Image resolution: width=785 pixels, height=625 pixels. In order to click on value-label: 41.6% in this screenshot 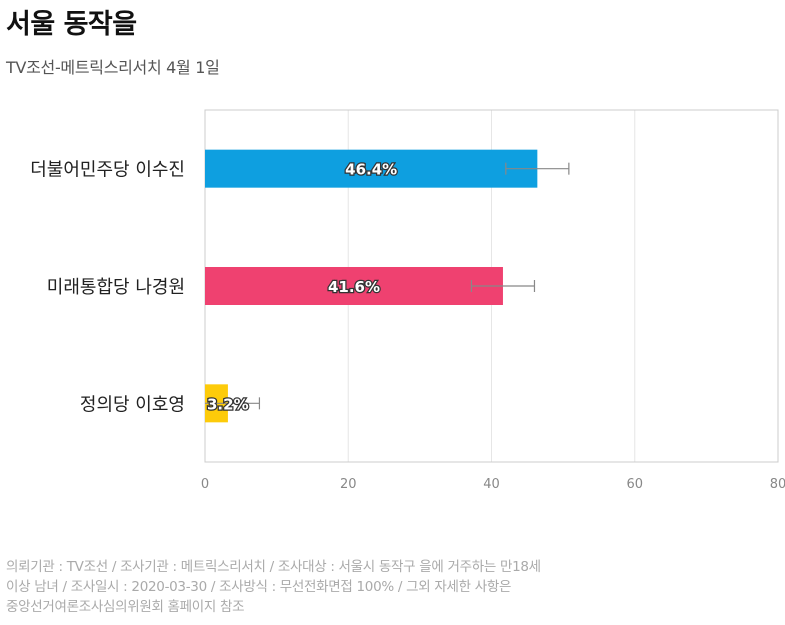, I will do `click(354, 287)`.